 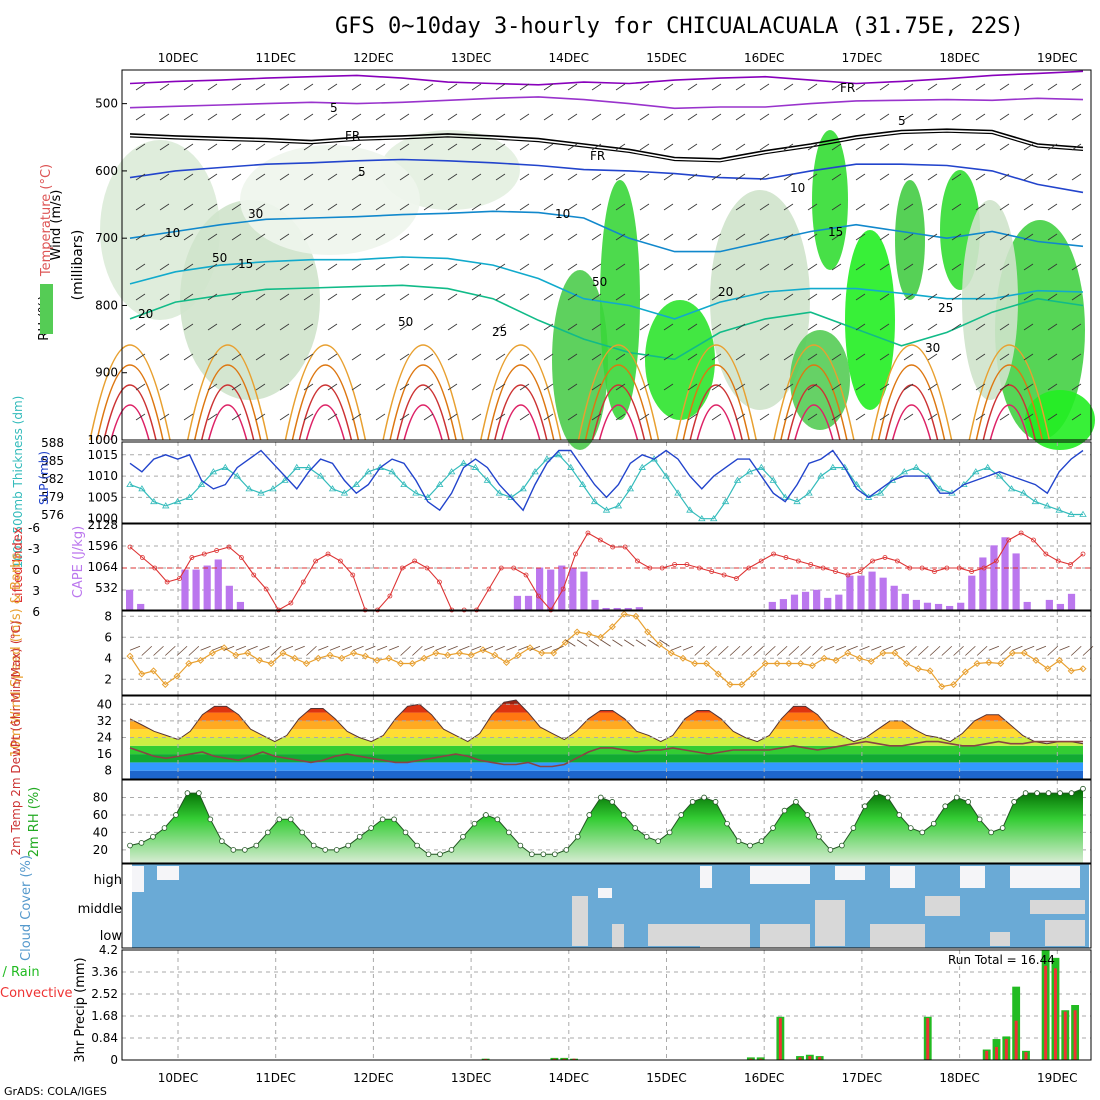 I want to click on temp-tick: 8, so click(x=108, y=771).